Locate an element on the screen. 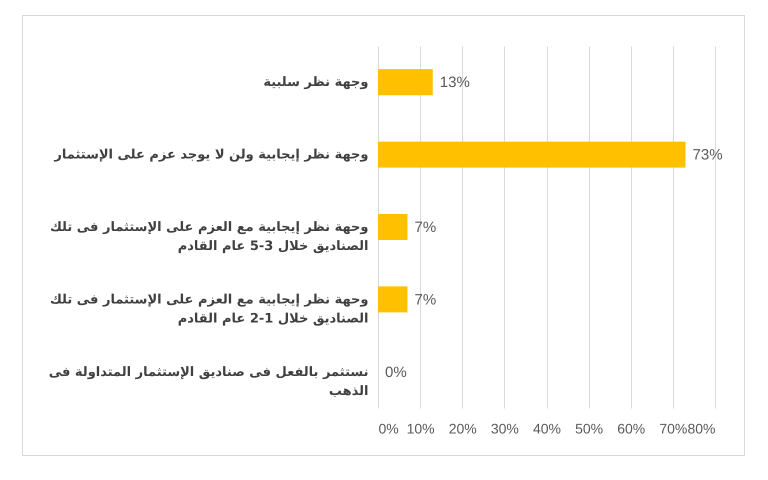  y-tick-label: وجهة نظر سلبية is located at coordinates (315, 82).